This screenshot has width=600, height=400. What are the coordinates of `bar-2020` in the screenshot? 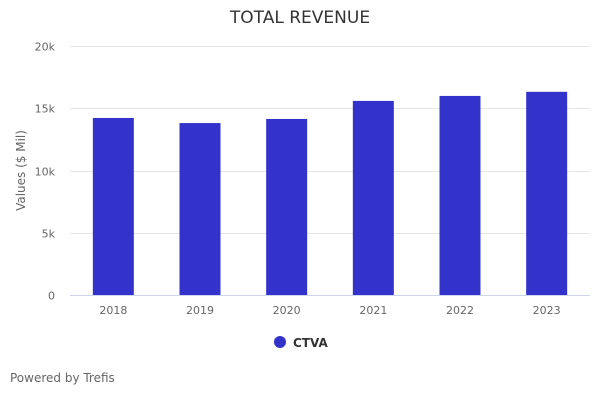 It's located at (287, 206).